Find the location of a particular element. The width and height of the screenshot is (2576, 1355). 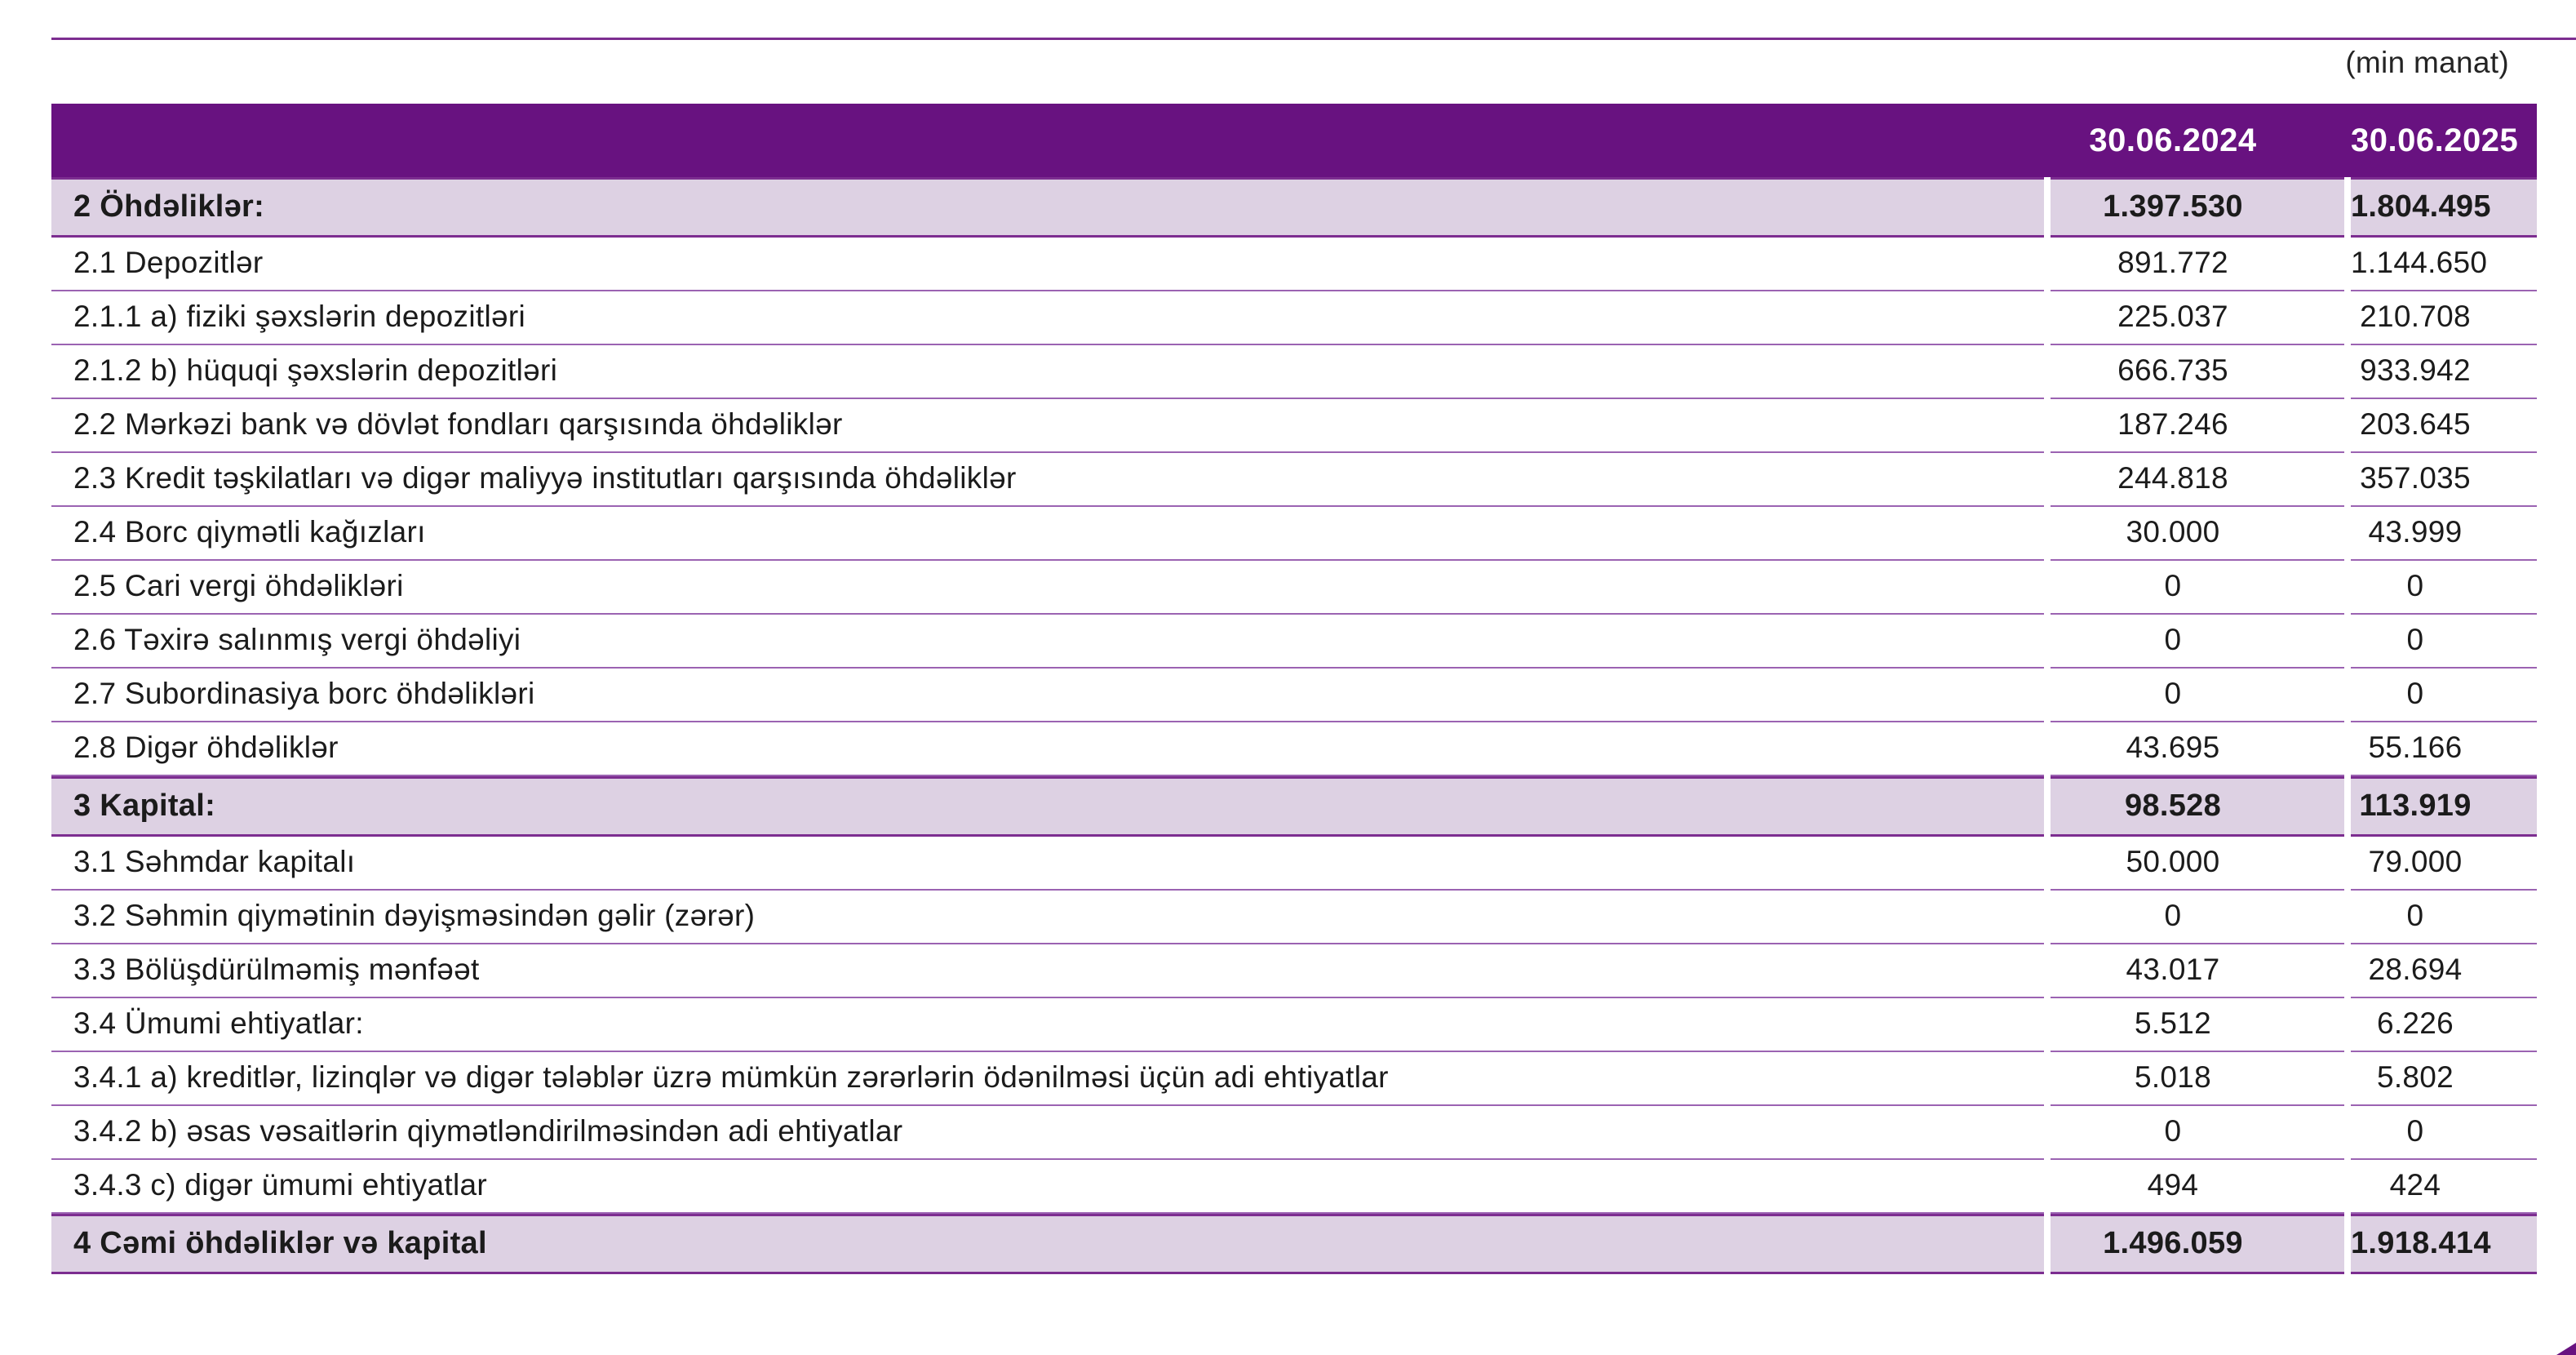

row-label: 2.1 Depozitlər is located at coordinates (1047, 265).